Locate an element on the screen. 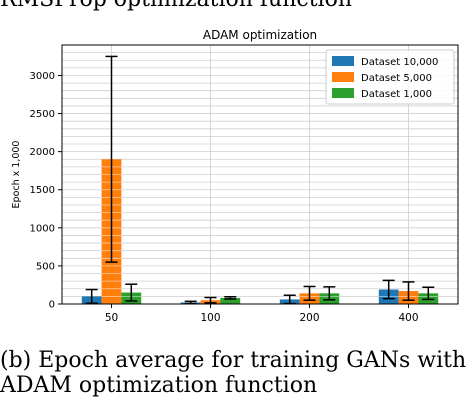 This screenshot has width=476, height=404. y-tick-label: 3000 is located at coordinates (42, 76).